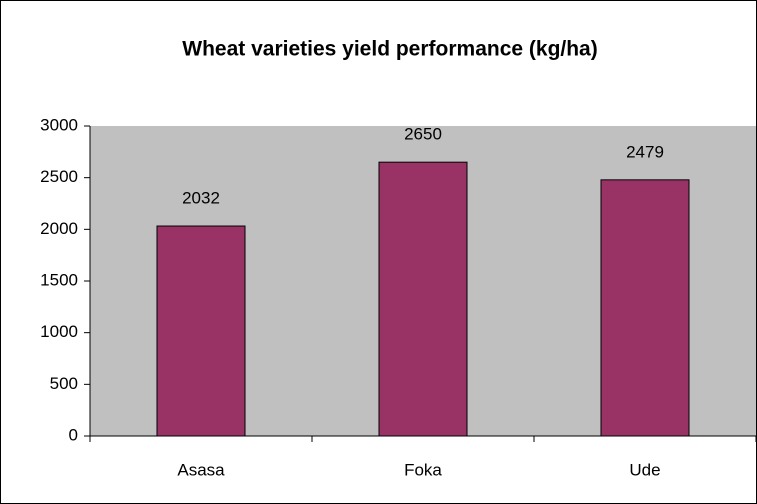  What do you see at coordinates (201, 198) in the screenshot?
I see `data-label: 2032` at bounding box center [201, 198].